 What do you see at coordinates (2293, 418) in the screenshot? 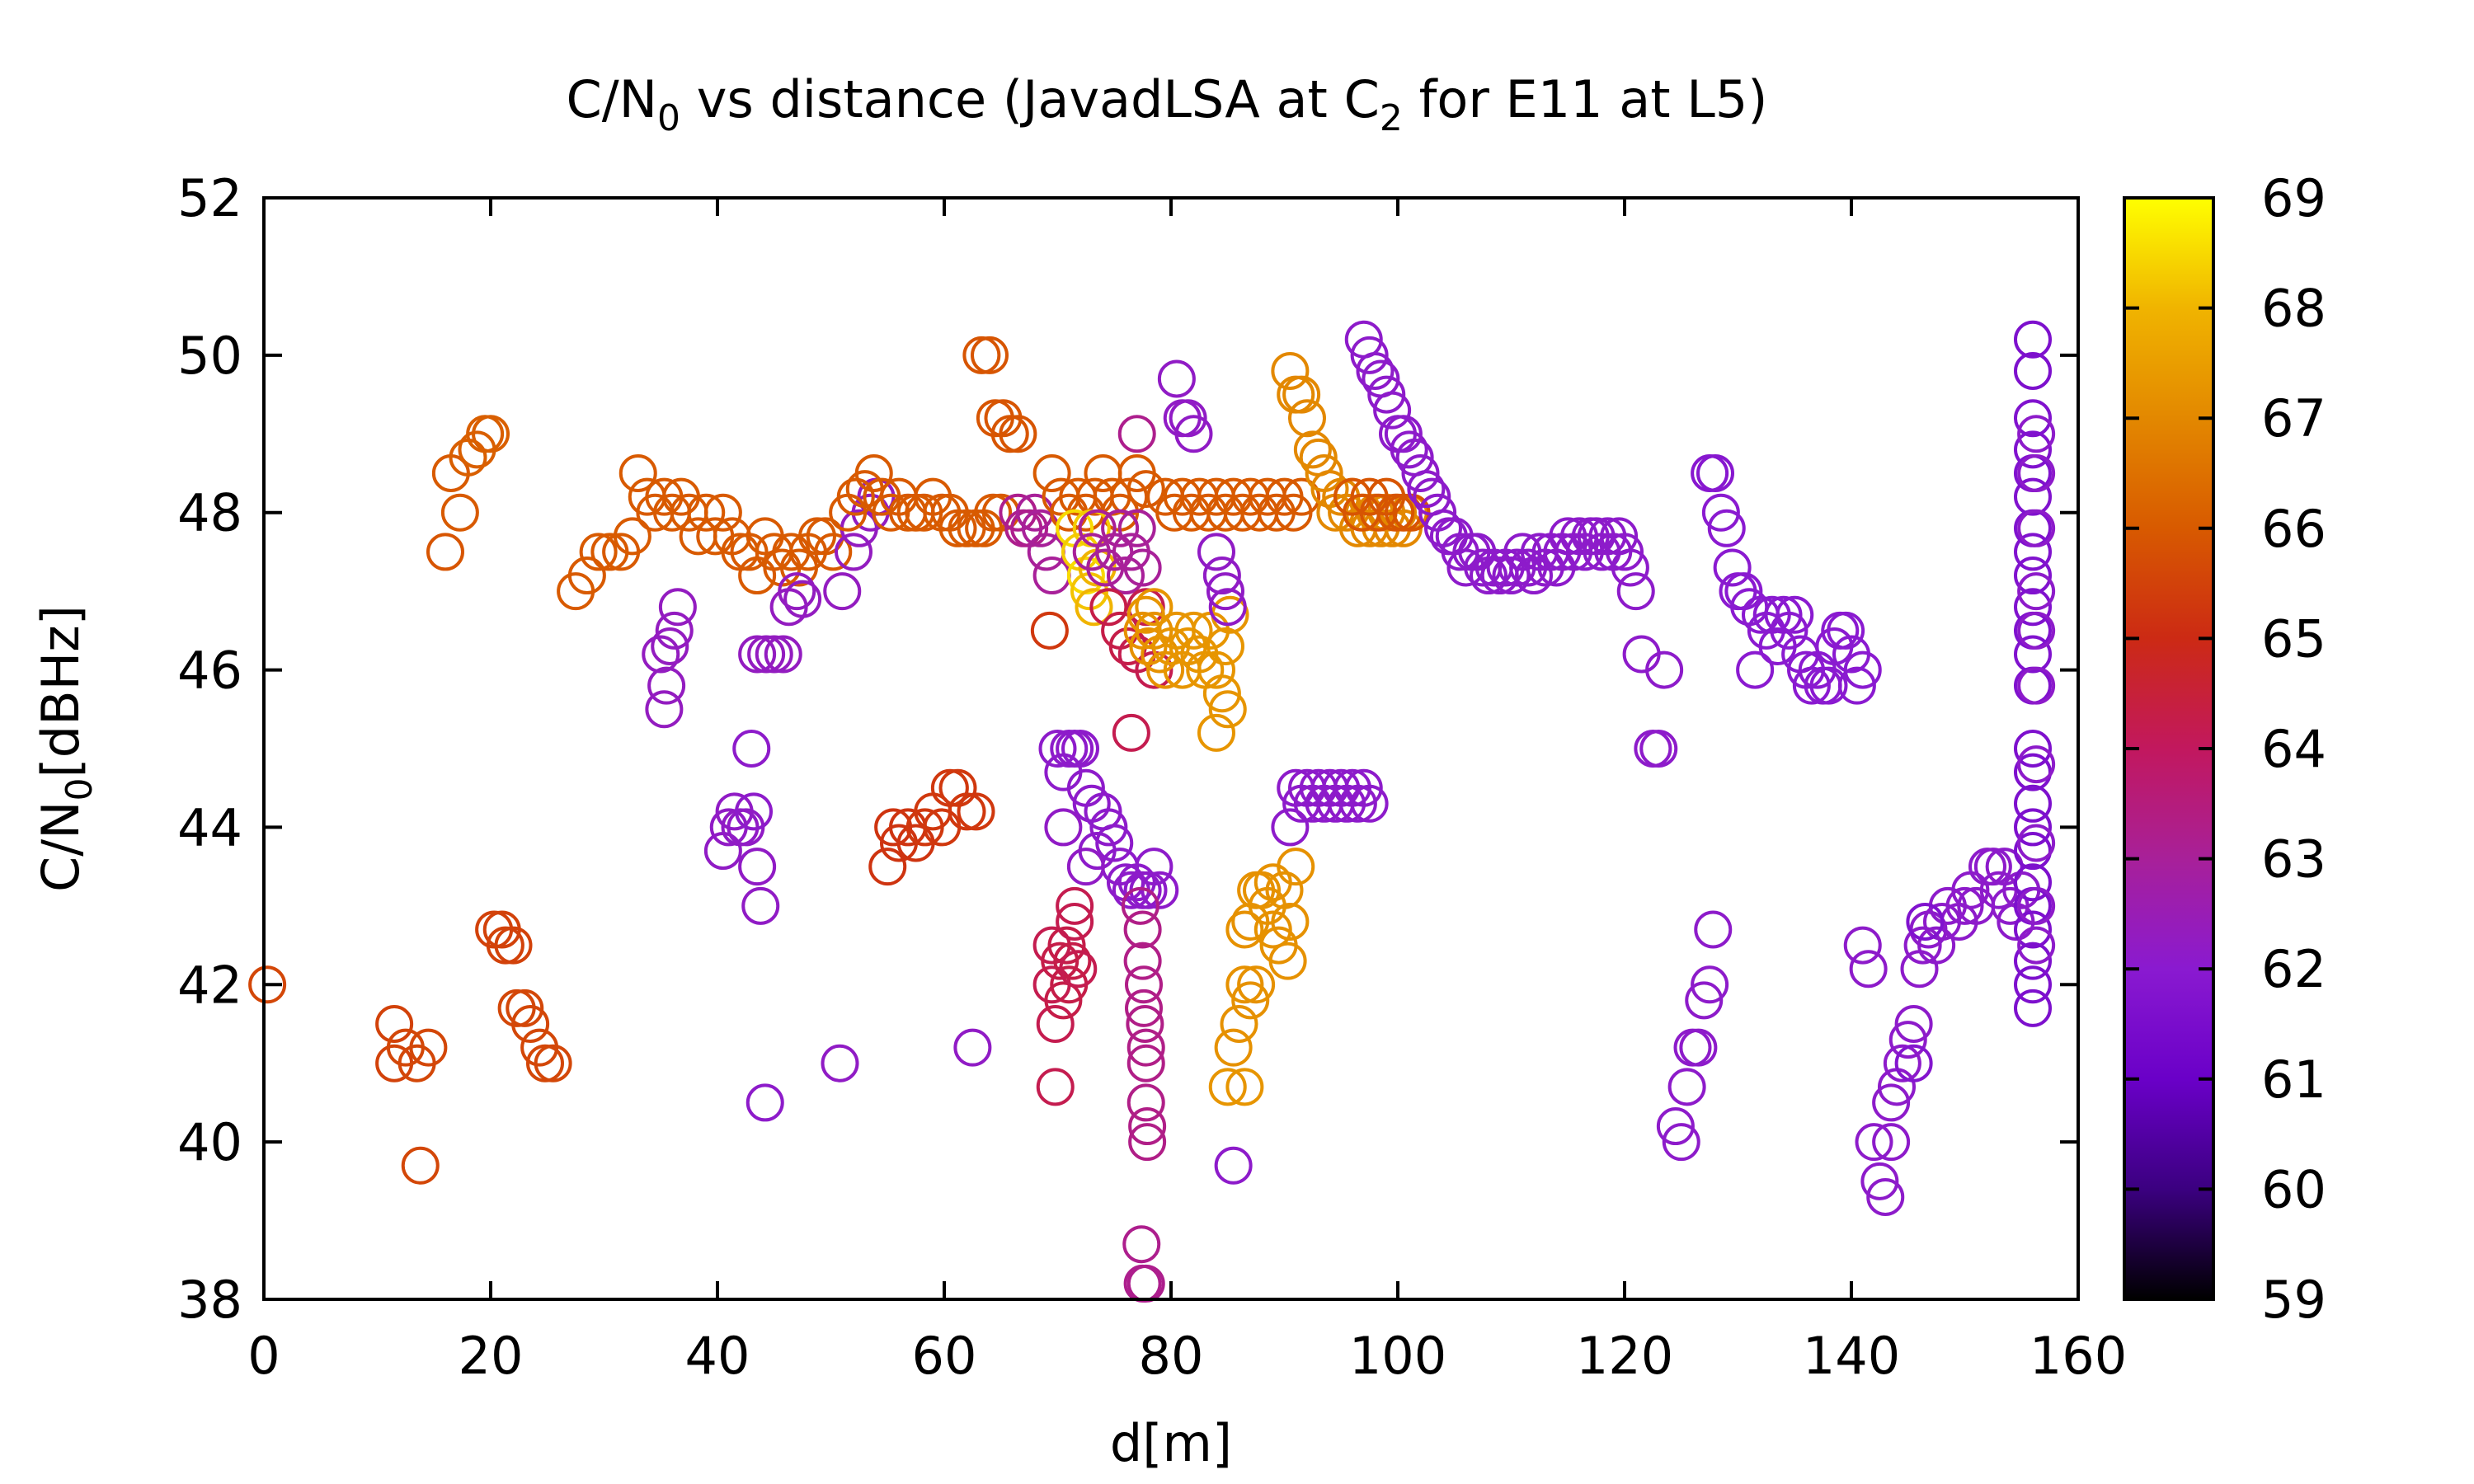
I see `colorbar-tick-label: 67` at bounding box center [2293, 418].